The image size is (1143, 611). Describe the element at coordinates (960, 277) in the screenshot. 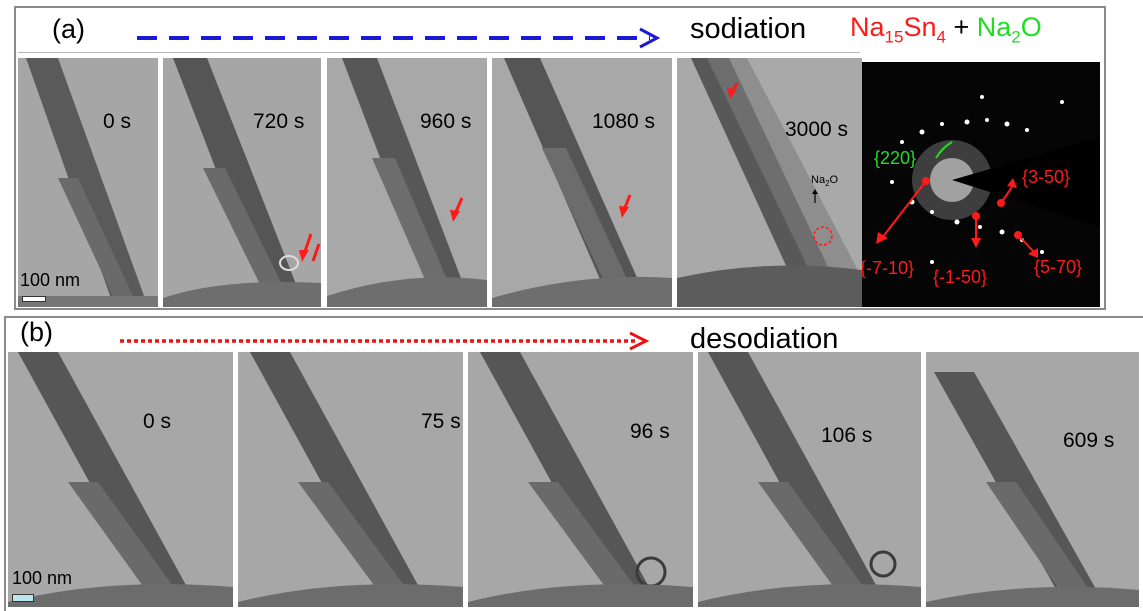

I see `reflection-1-50: {-1-50}` at that location.